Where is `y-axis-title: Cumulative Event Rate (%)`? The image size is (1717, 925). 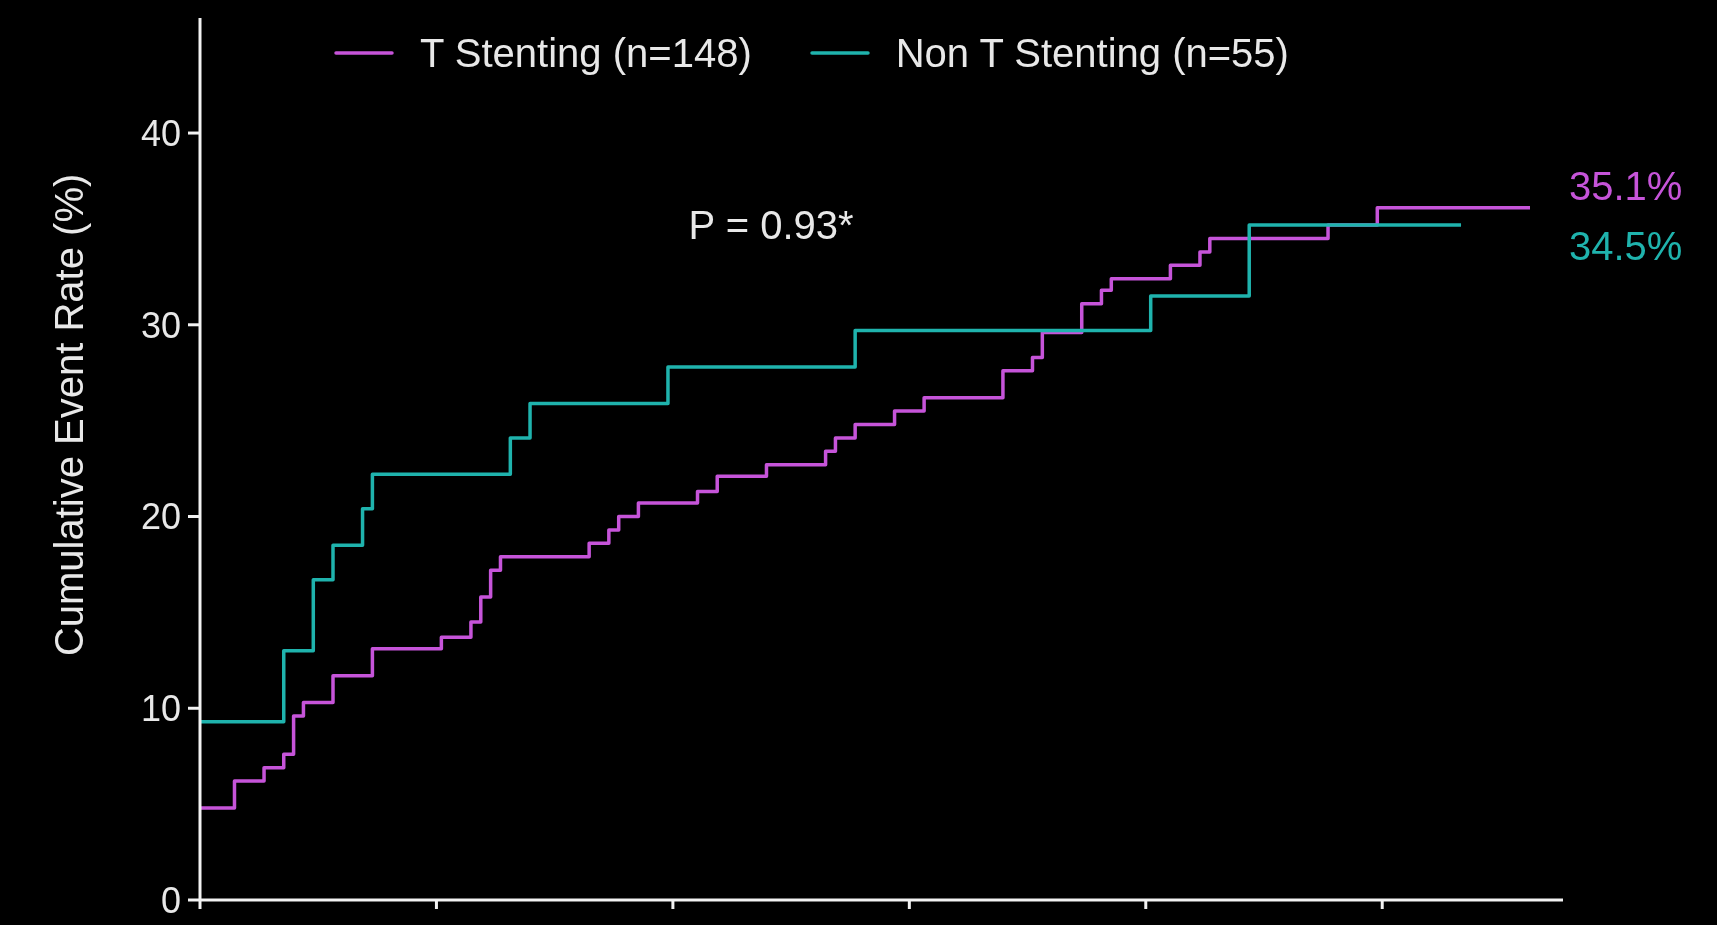 y-axis-title: Cumulative Event Rate (%) is located at coordinates (69, 415).